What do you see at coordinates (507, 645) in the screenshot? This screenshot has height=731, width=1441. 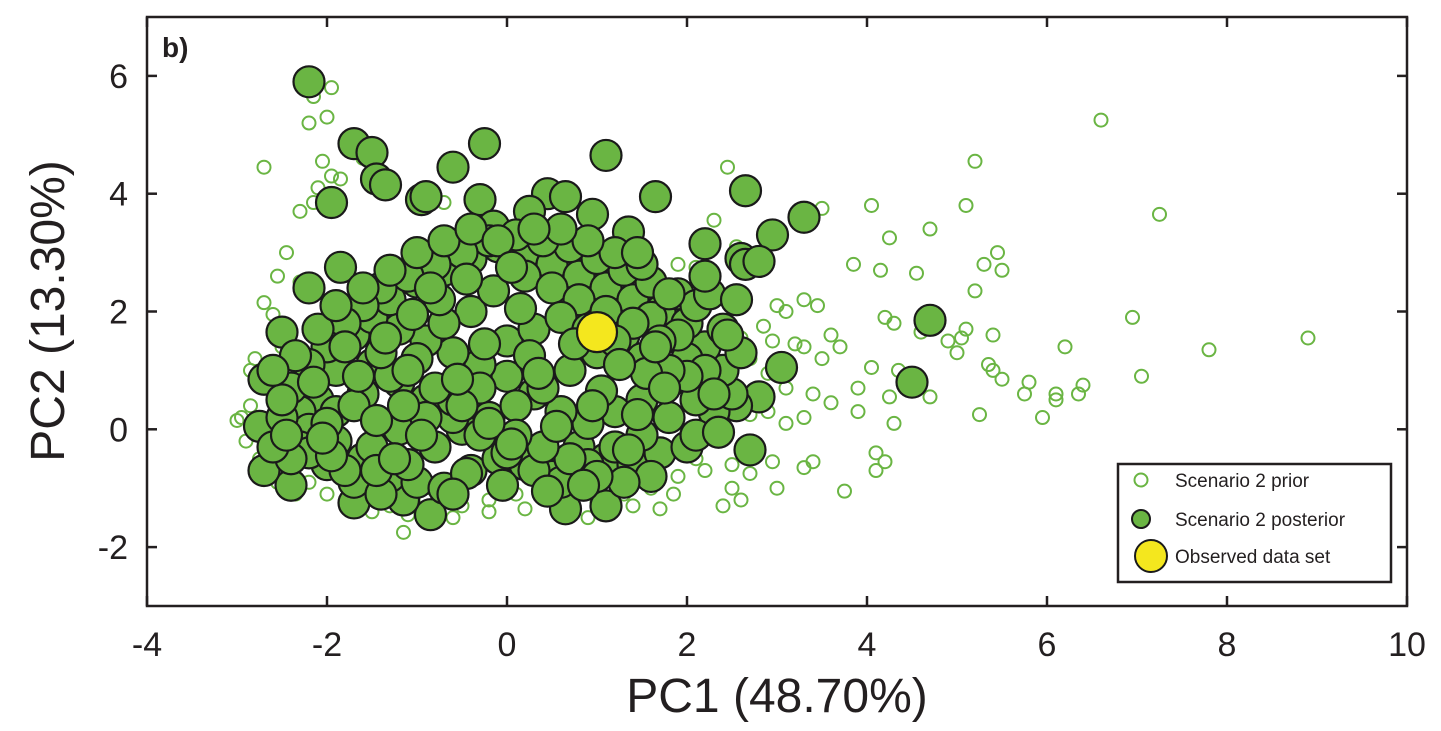 I see `x-tick-label: 0` at bounding box center [507, 645].